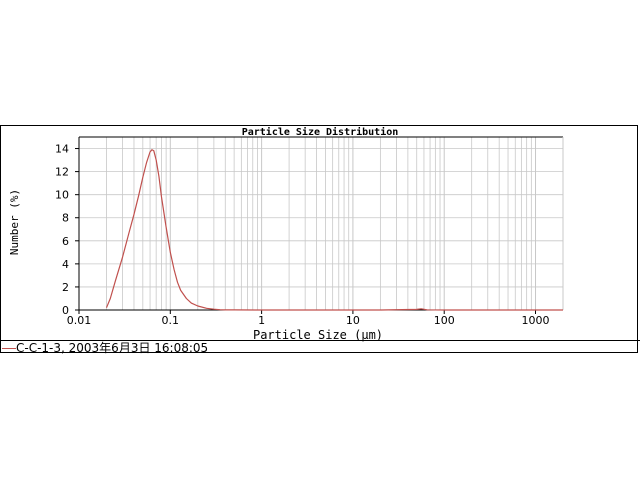 This screenshot has width=640, height=480. Describe the element at coordinates (62, 149) in the screenshot. I see `y-tick-label: 14` at that location.